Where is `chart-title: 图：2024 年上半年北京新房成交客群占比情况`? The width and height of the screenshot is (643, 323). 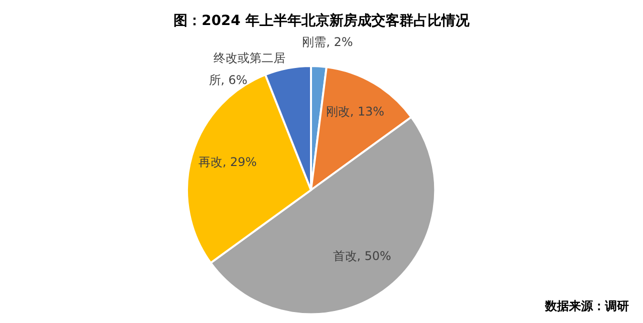 chart-title: 图：2024 年上半年北京新房成交客群占比情况 is located at coordinates (322, 20).